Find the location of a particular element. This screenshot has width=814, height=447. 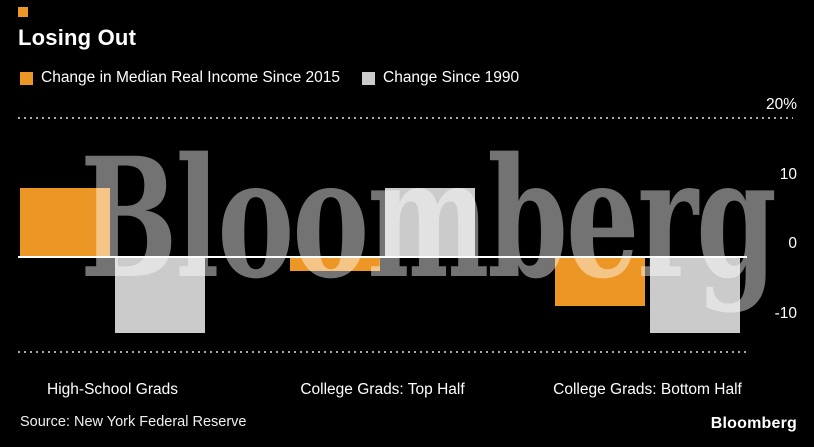

x-category-label: College Grads: Top Half is located at coordinates (382, 389).